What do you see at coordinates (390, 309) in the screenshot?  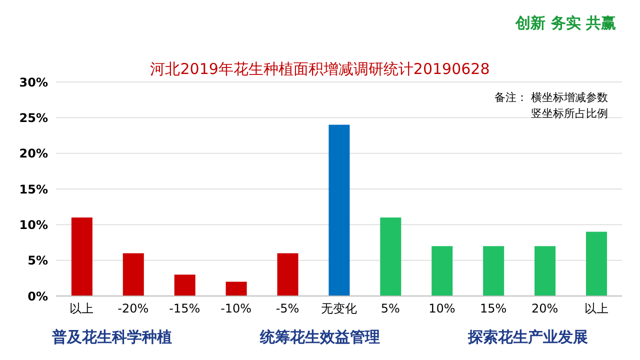 I see `x-tick-label: 5%` at bounding box center [390, 309].